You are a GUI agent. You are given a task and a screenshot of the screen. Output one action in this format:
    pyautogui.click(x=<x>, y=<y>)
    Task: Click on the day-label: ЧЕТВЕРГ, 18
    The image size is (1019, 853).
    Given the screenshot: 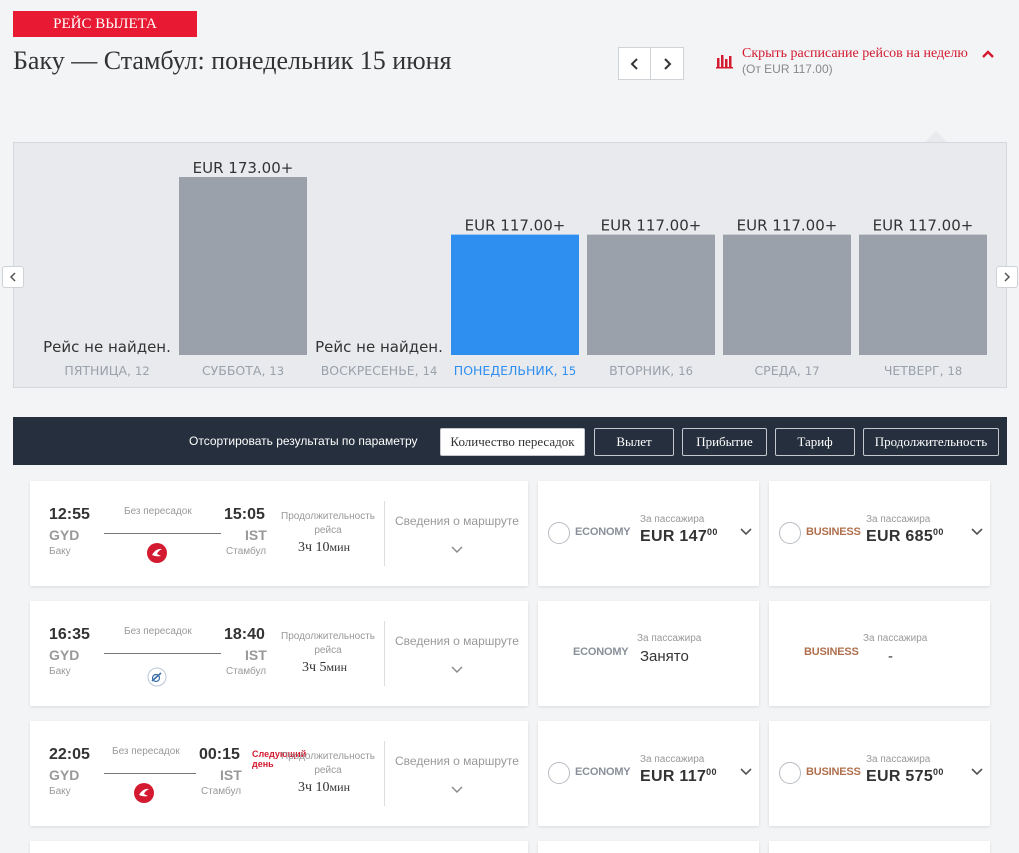 What is the action you would take?
    pyautogui.click(x=923, y=370)
    